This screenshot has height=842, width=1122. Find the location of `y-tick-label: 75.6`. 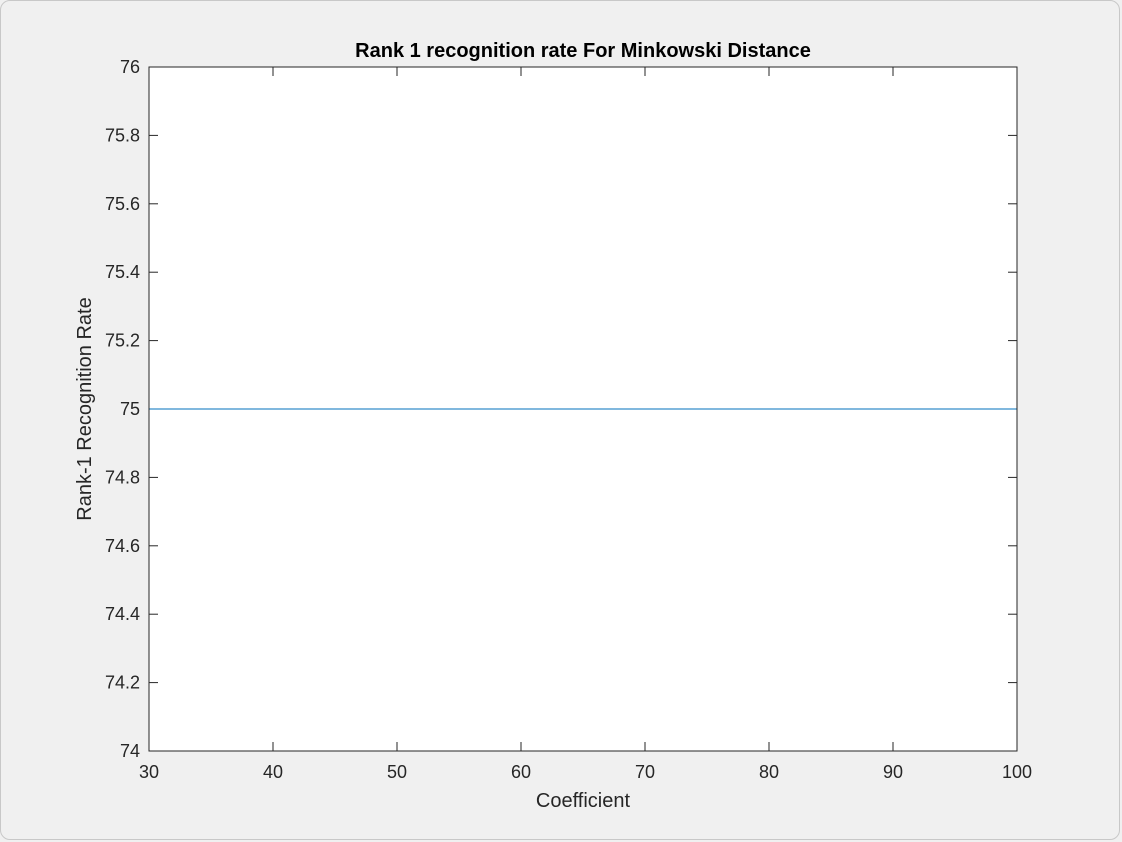

y-tick-label: 75.6 is located at coordinates (122, 204).